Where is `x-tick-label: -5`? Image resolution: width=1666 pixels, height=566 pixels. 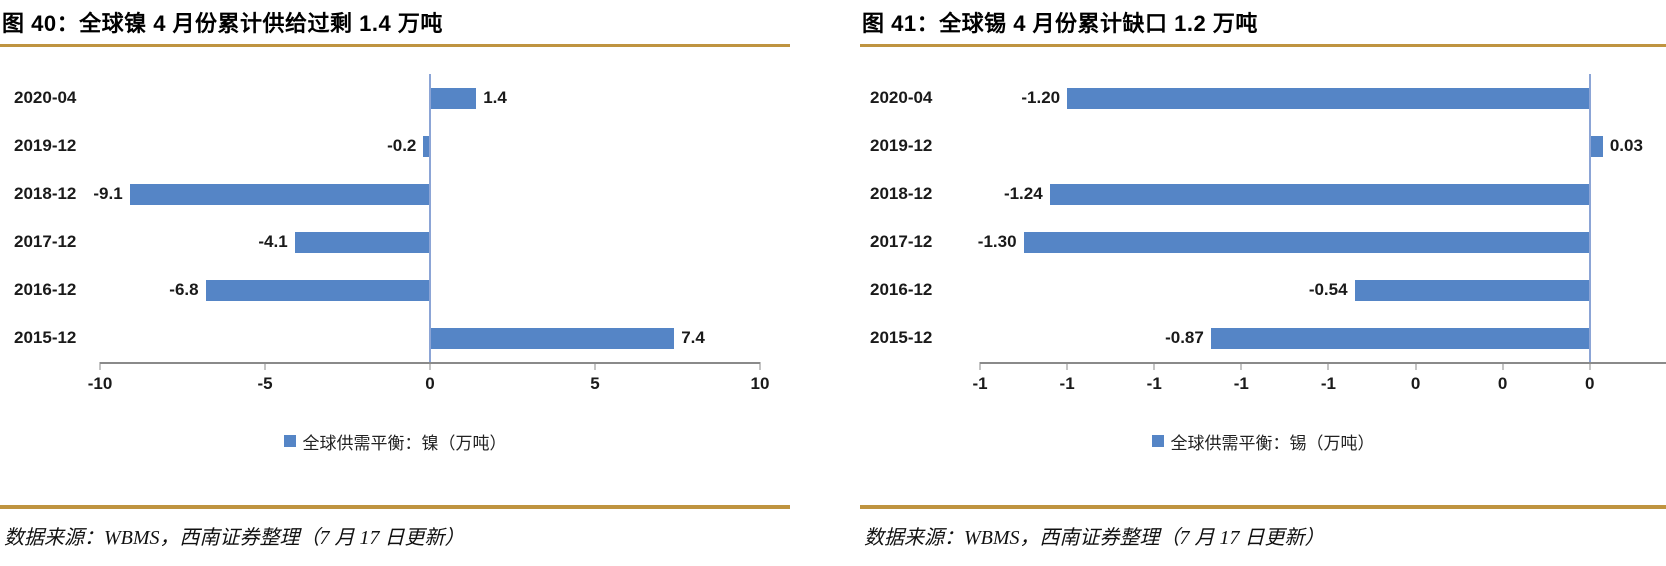 x-tick-label: -5 is located at coordinates (265, 383).